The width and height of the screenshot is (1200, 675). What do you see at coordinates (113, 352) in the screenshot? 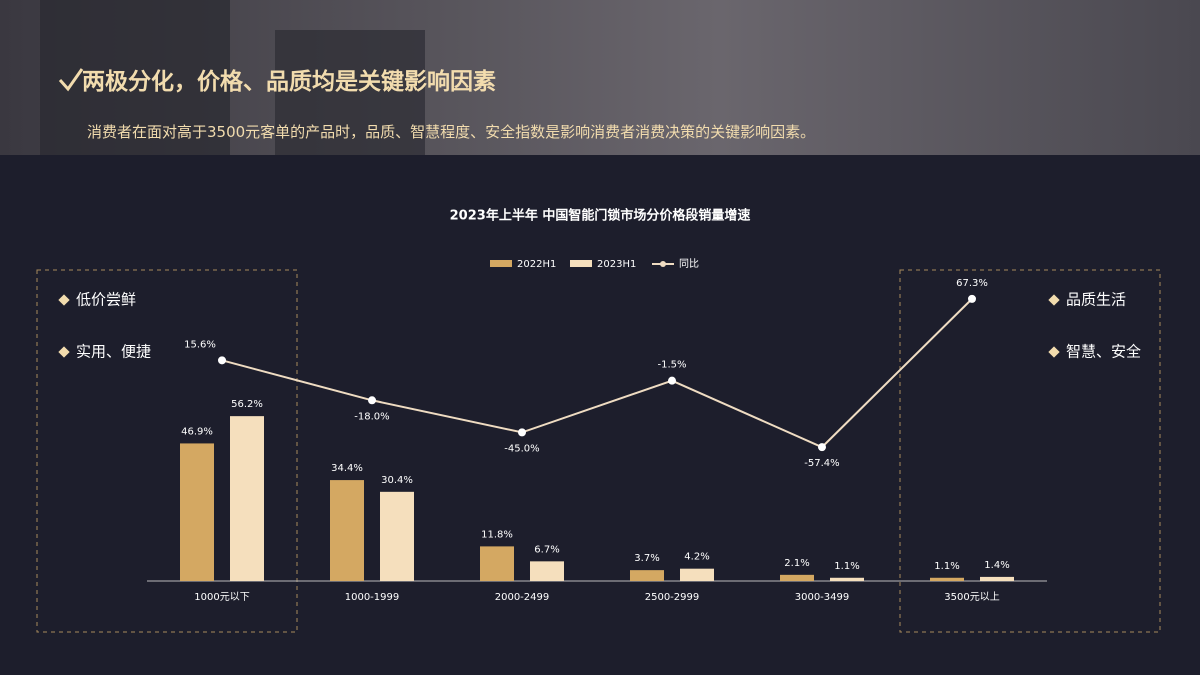
I see `annotation: 实用、便捷` at bounding box center [113, 352].